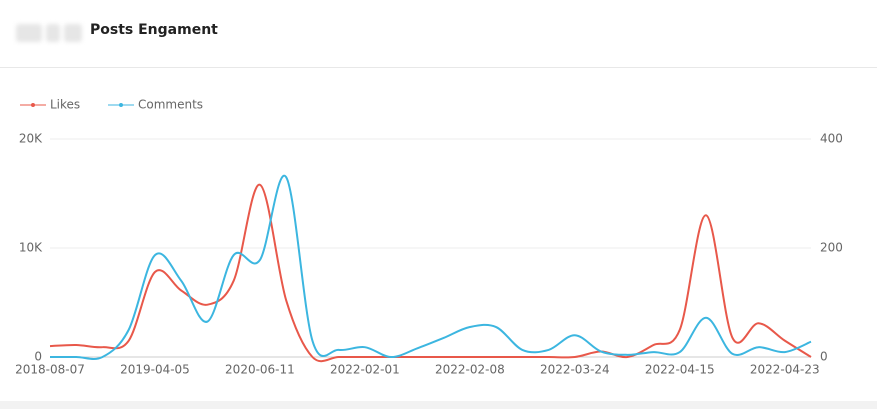 The width and height of the screenshot is (877, 409). What do you see at coordinates (155, 370) in the screenshot?
I see `x-tick-label: 2019-04-05` at bounding box center [155, 370].